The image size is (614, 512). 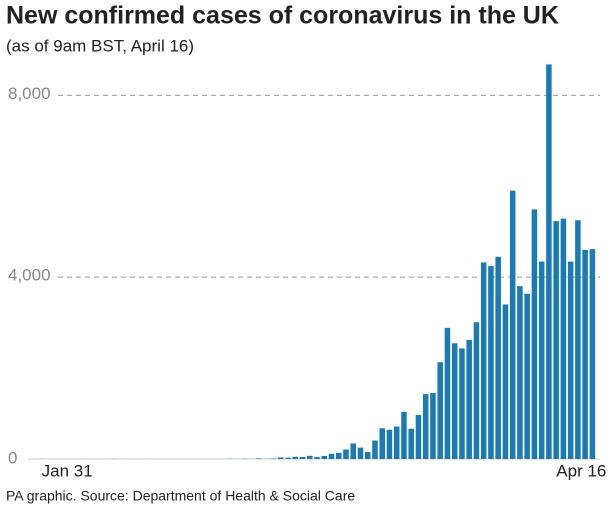 What do you see at coordinates (100, 45) in the screenshot?
I see `chart-subtitle: (as of 9am BST, April 16)` at bounding box center [100, 45].